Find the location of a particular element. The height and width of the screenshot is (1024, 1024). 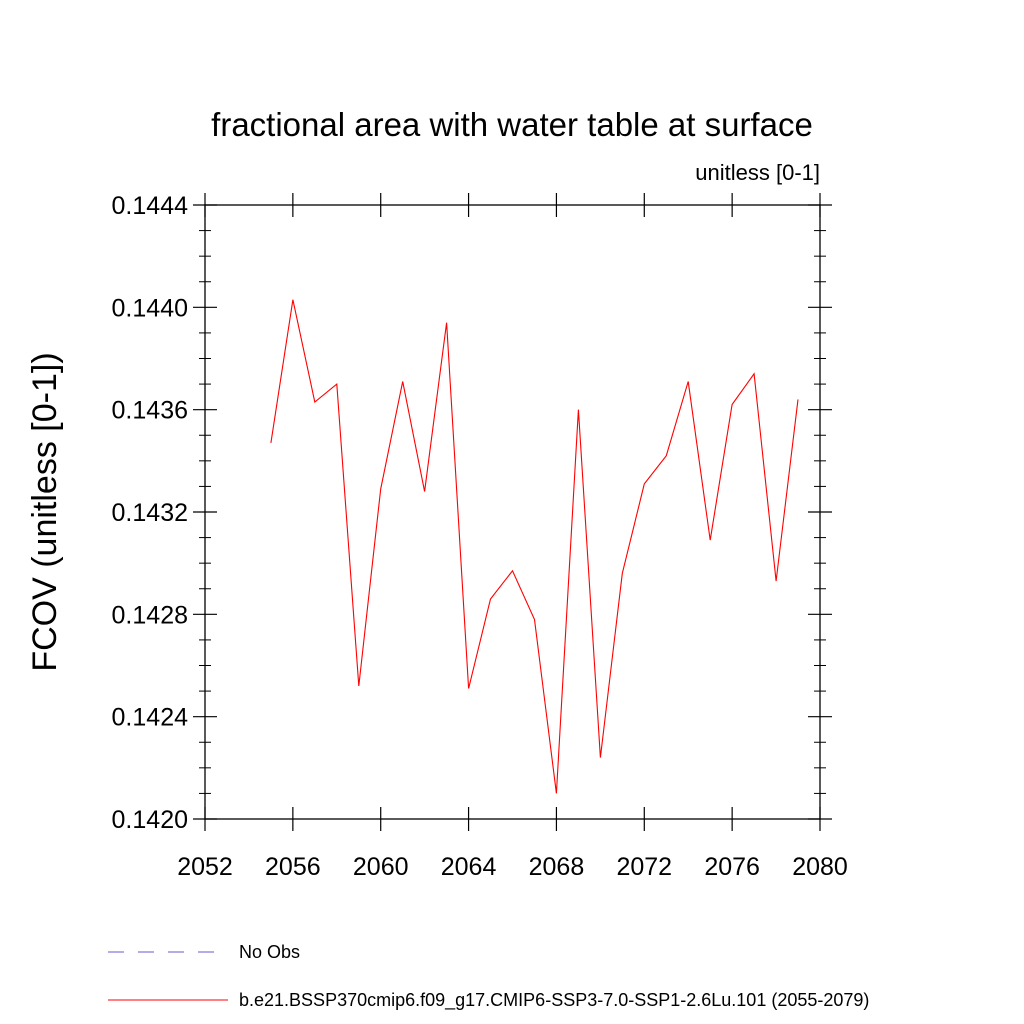

y-tick-label: 0.1424 is located at coordinates (150, 718).